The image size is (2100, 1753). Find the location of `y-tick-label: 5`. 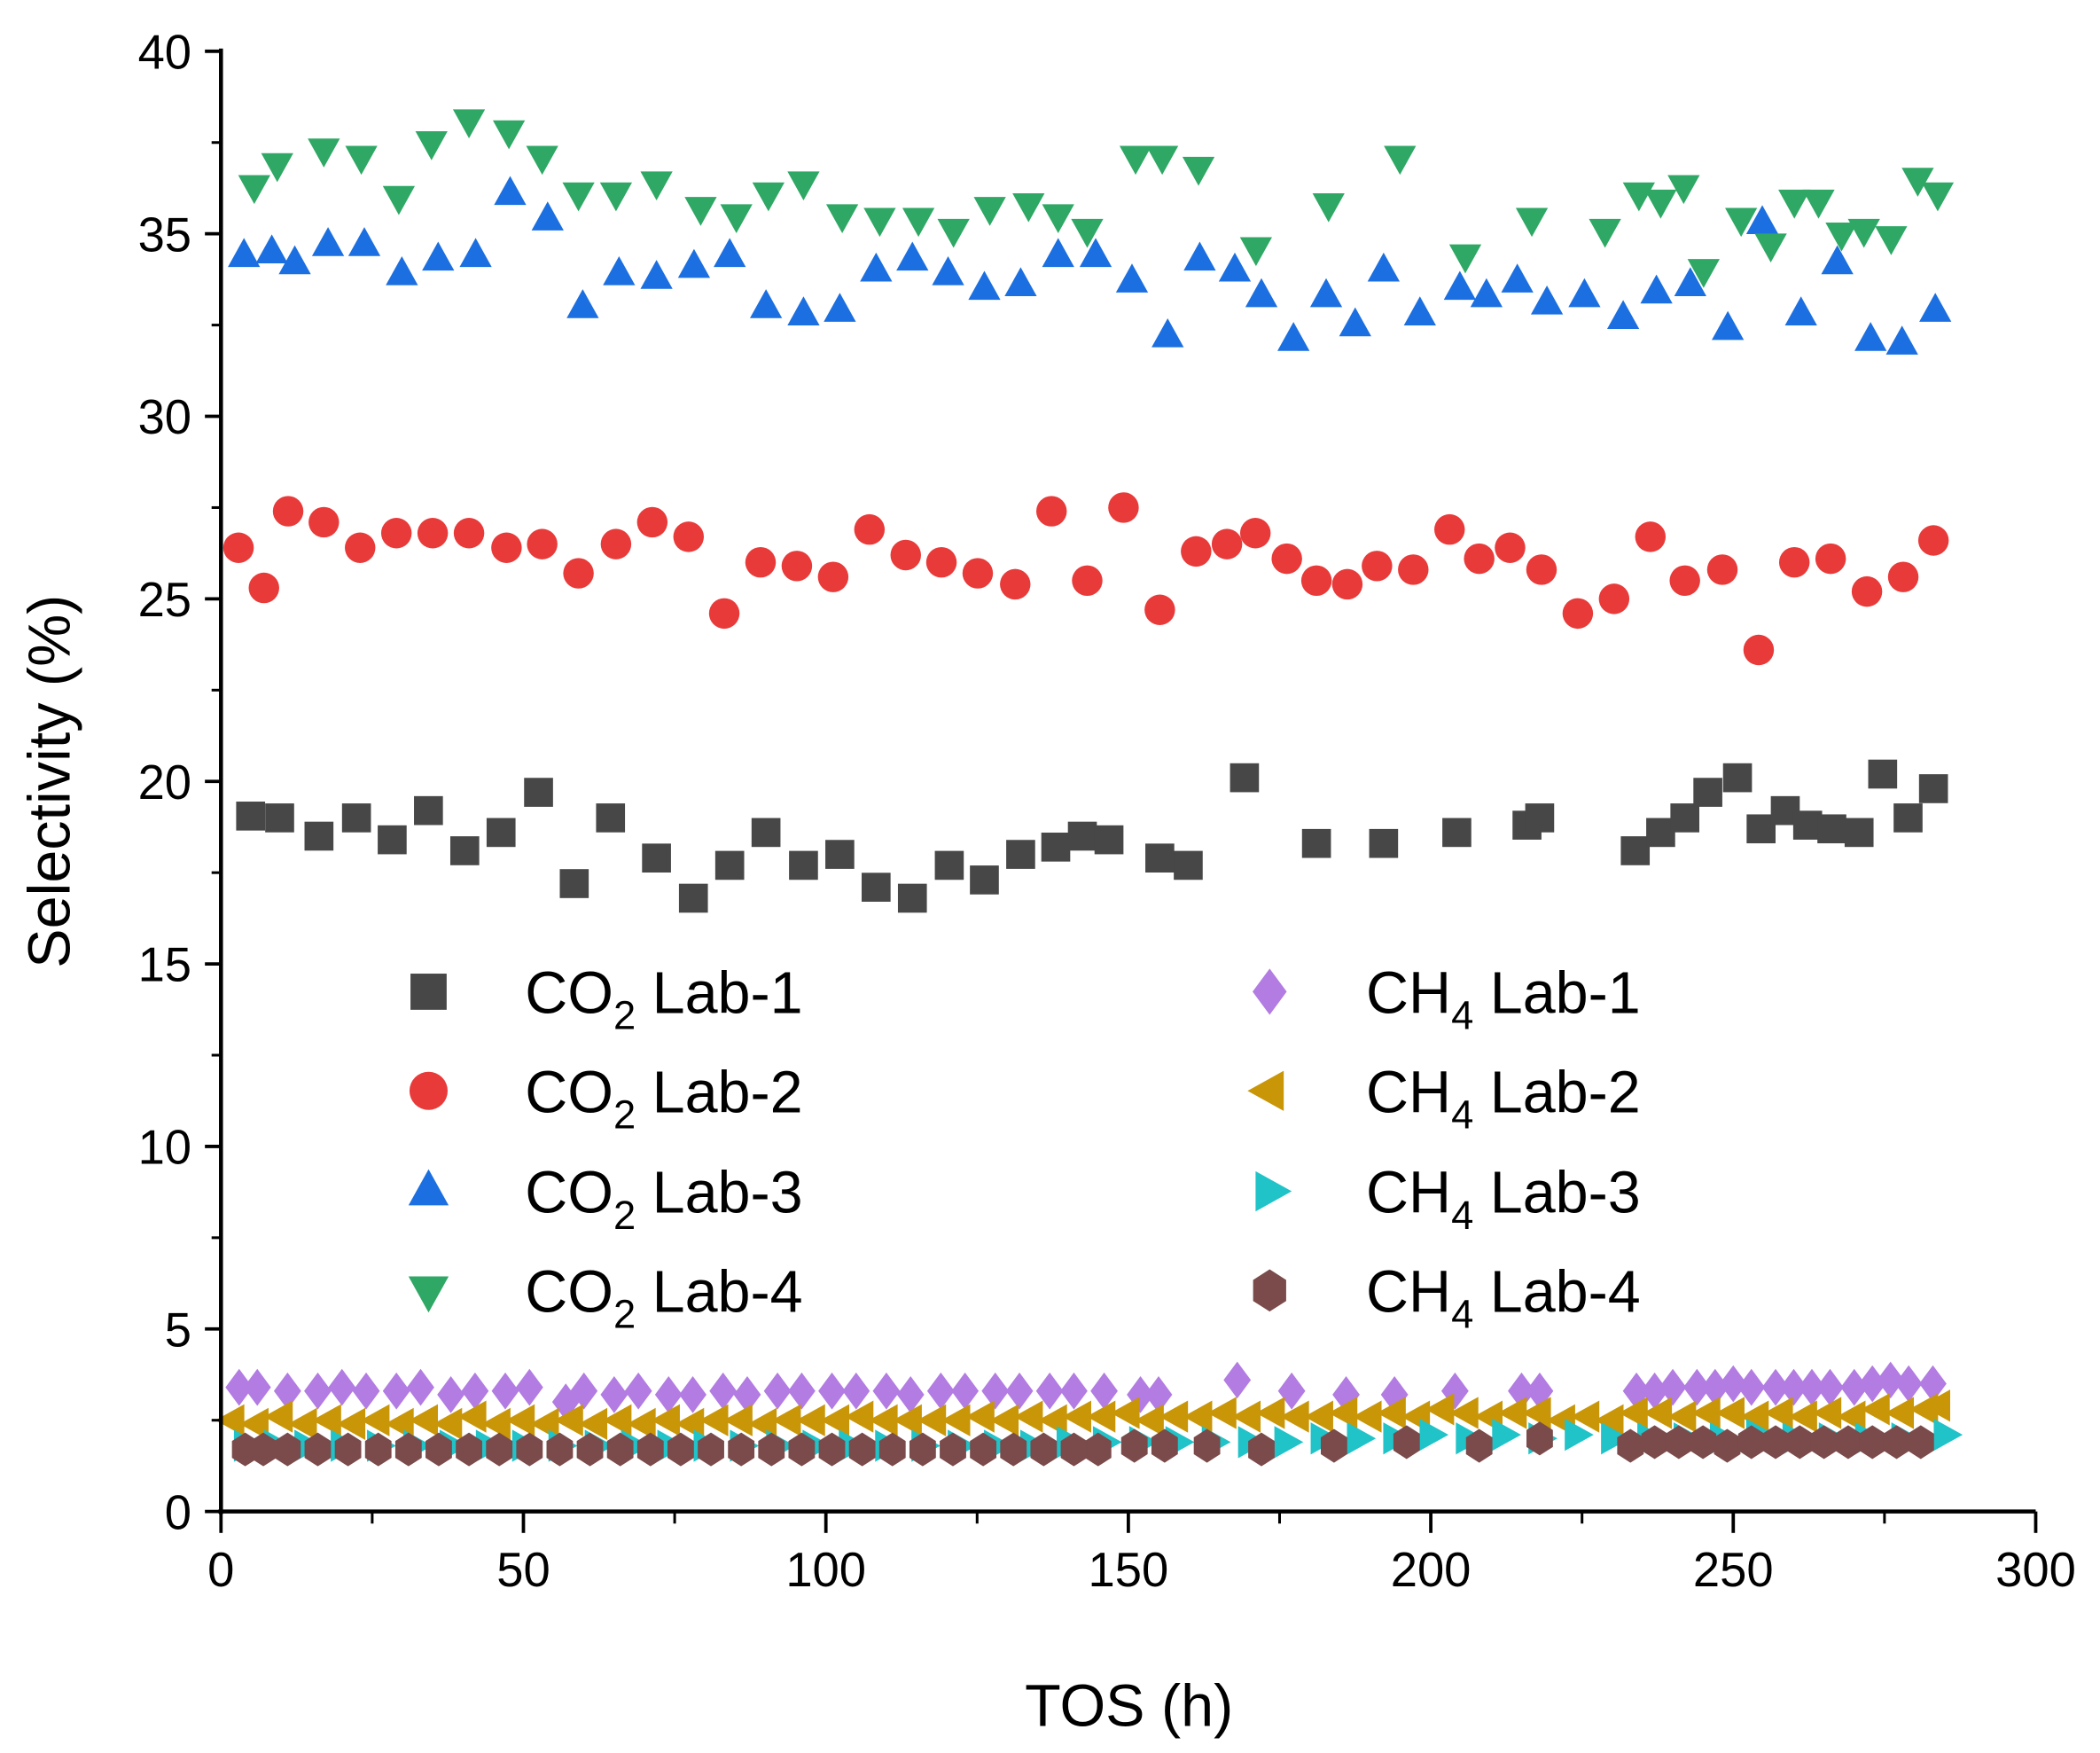

y-tick-label: 5 is located at coordinates (178, 1330).